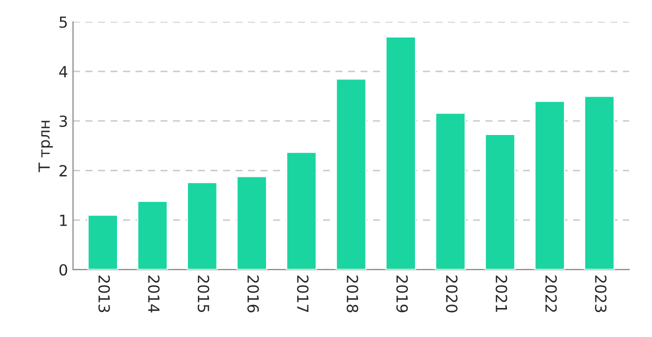  Describe the element at coordinates (63, 121) in the screenshot. I see `y-tick-label: 3` at that location.